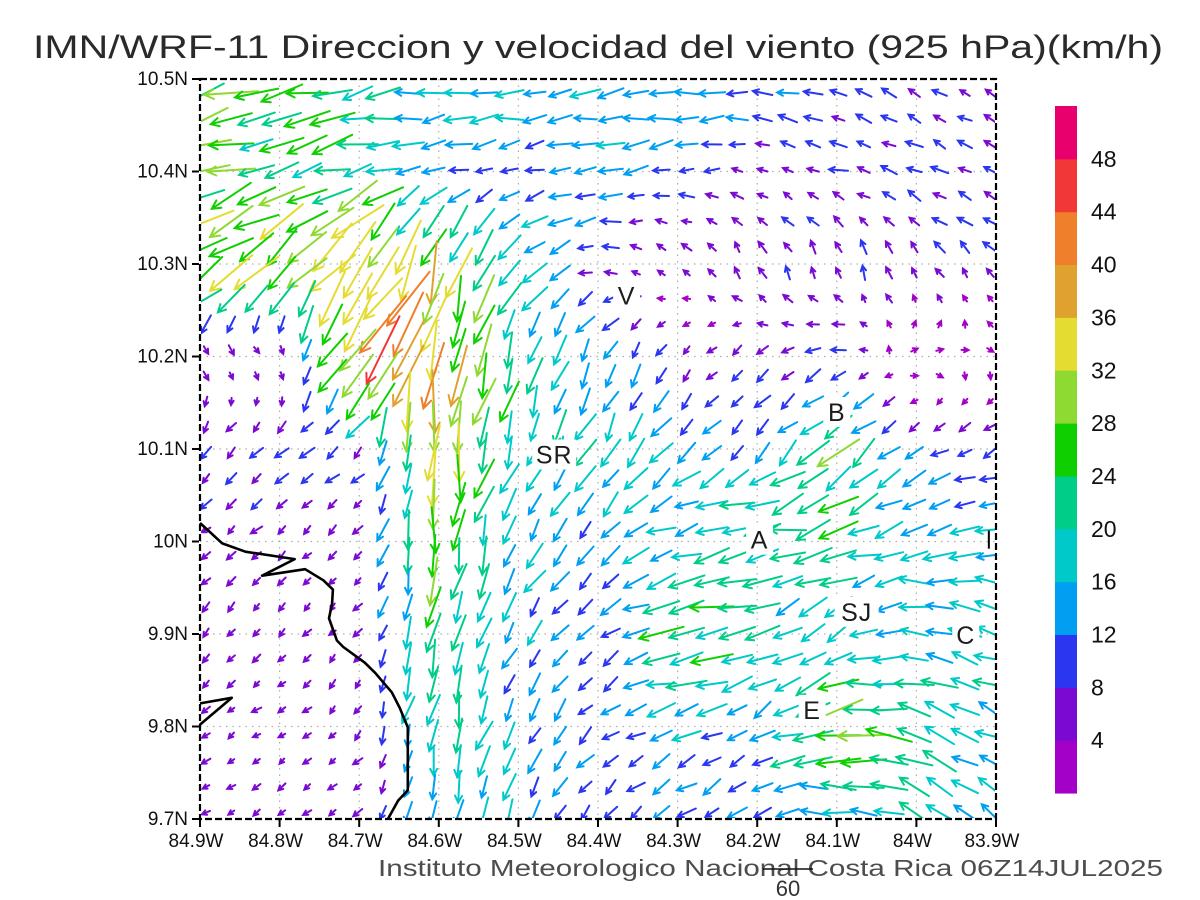 This screenshot has width=1200, height=900. What do you see at coordinates (275, 841) in the screenshot?
I see `x-tick-label: 84.8W` at bounding box center [275, 841].